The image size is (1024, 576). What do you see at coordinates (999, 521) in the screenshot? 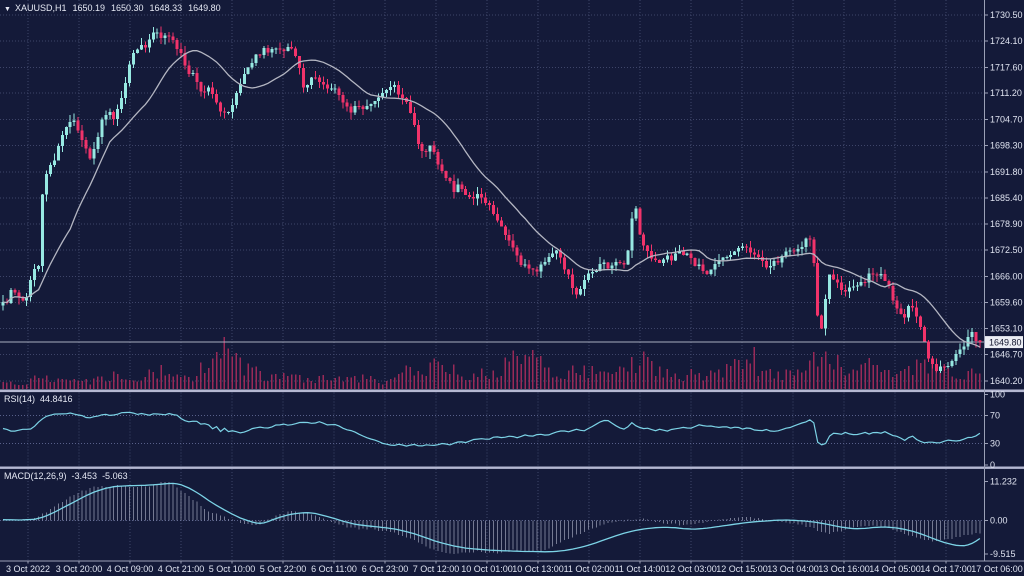
I see `svg-text: 0.00` at bounding box center [999, 521].